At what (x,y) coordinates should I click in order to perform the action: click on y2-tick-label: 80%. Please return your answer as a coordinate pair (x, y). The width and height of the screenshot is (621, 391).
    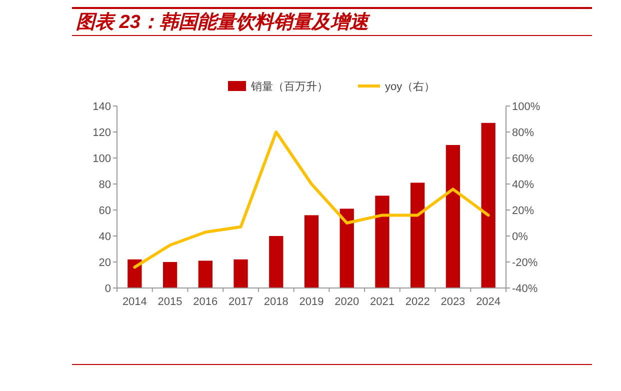
    Looking at the image, I should click on (523, 133).